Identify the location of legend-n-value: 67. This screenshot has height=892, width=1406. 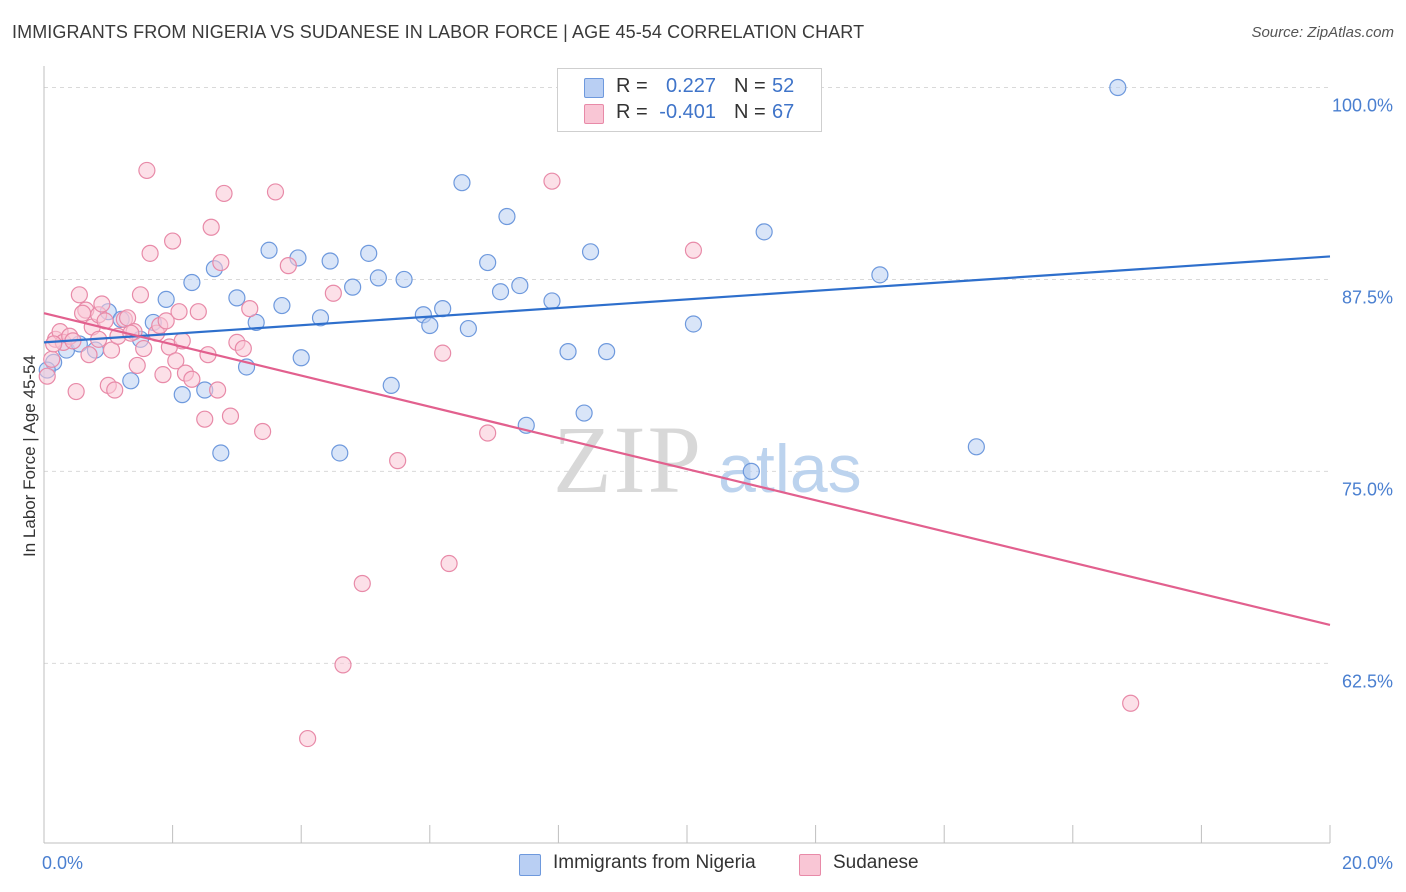
(783, 112).